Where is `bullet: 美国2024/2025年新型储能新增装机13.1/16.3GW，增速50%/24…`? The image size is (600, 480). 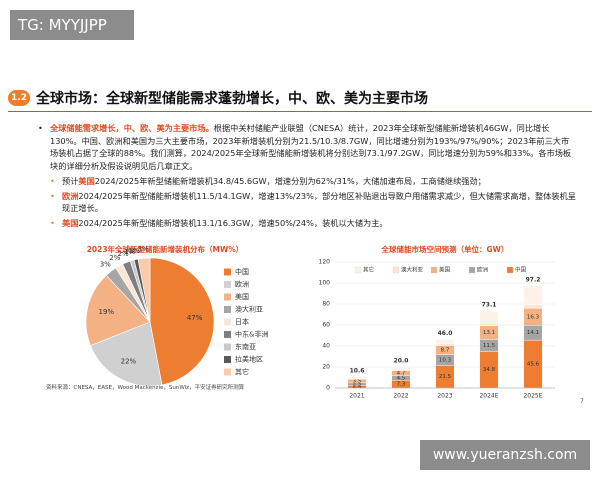 bullet: 美国2024/2025年新型储能新增装机13.1/16.3GW，增速50%/24… is located at coordinates (306, 223).